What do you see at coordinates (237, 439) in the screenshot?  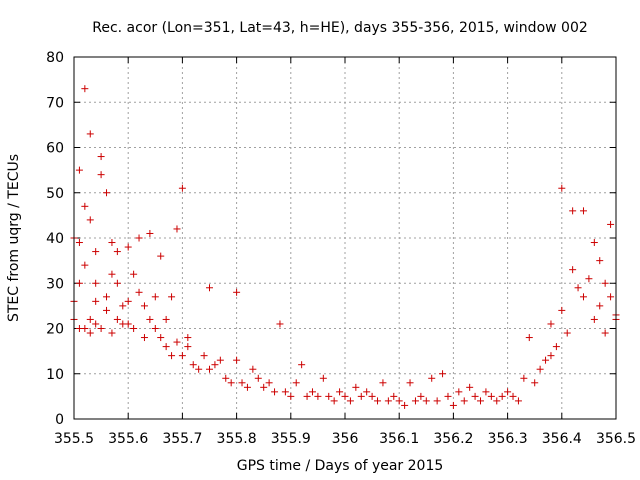 I see `x-tick-label: 355.8` at bounding box center [237, 439].